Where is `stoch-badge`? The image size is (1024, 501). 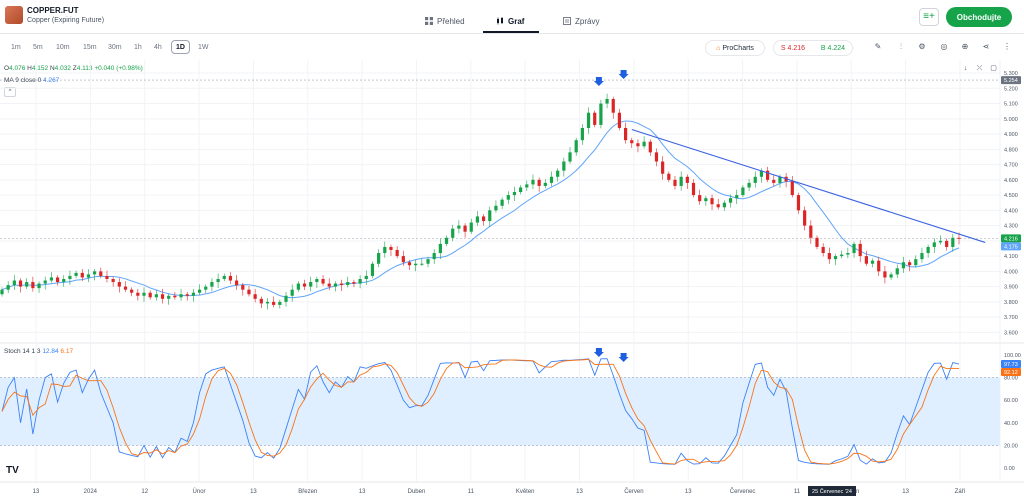 stoch-badge is located at coordinates (1011, 372).